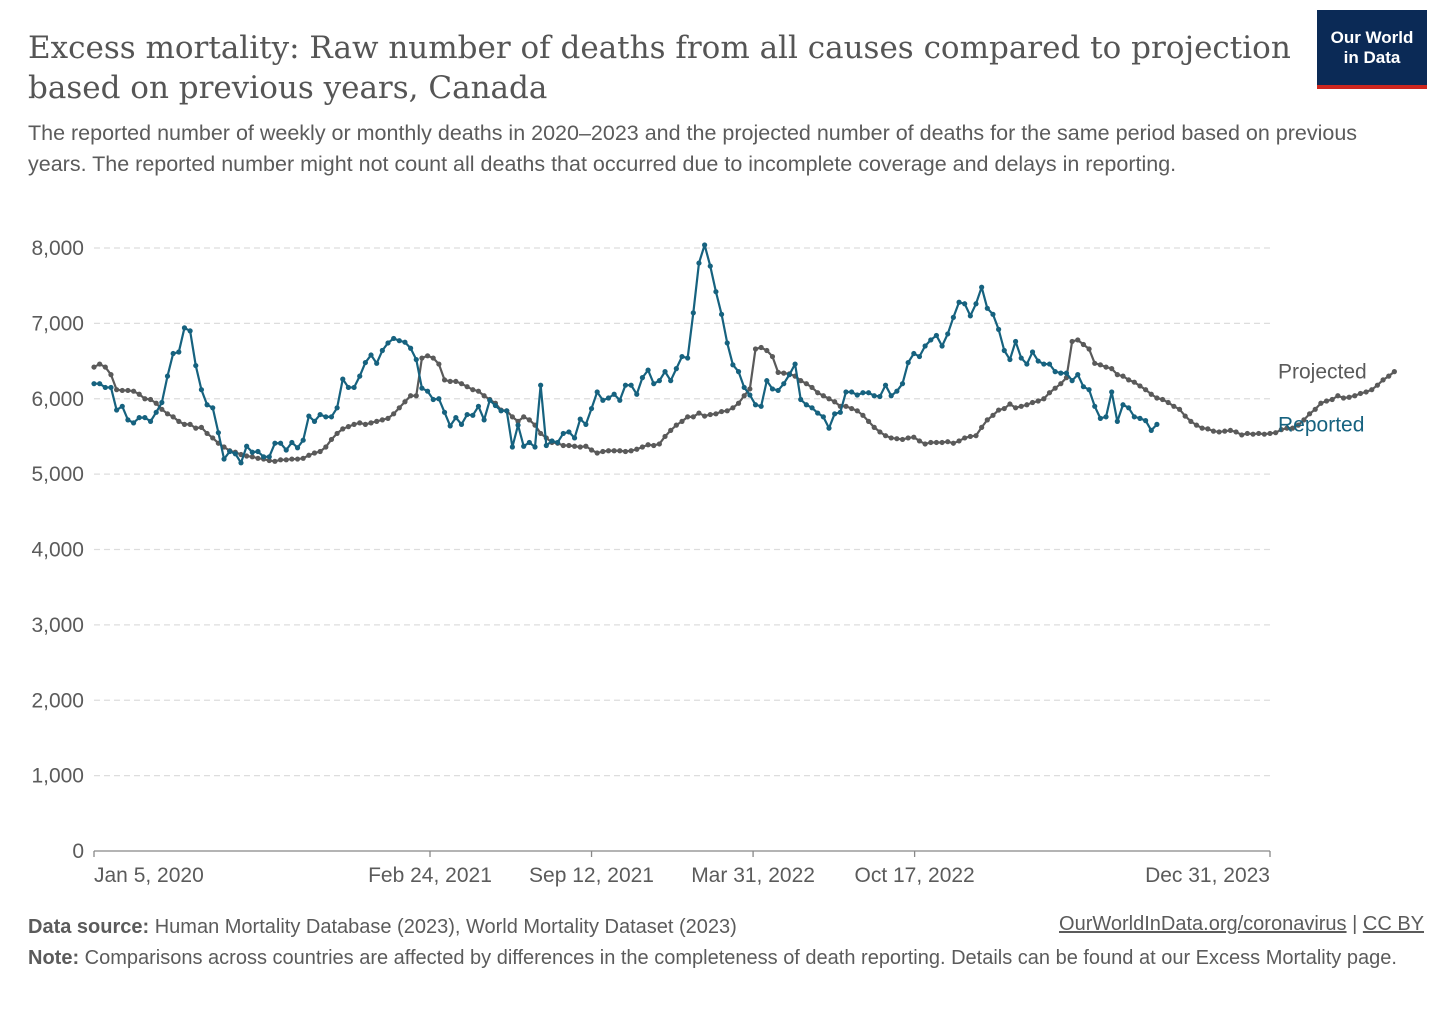 Image resolution: width=1456 pixels, height=1028 pixels. What do you see at coordinates (1372, 49) in the screenshot?
I see `owid-logo: Our World in Data` at bounding box center [1372, 49].